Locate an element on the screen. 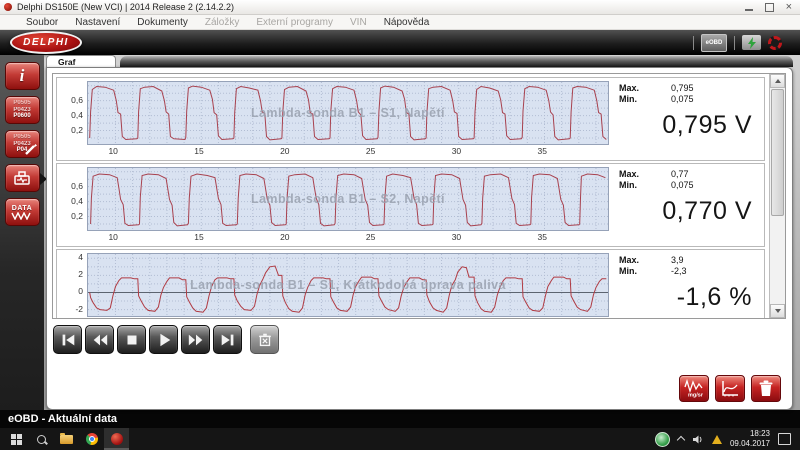  windows-logo-icon is located at coordinates (16, 439).